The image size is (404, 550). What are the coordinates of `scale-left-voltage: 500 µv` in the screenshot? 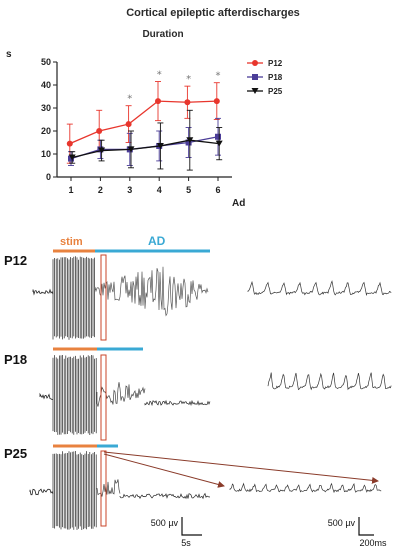 It's located at (165, 523).